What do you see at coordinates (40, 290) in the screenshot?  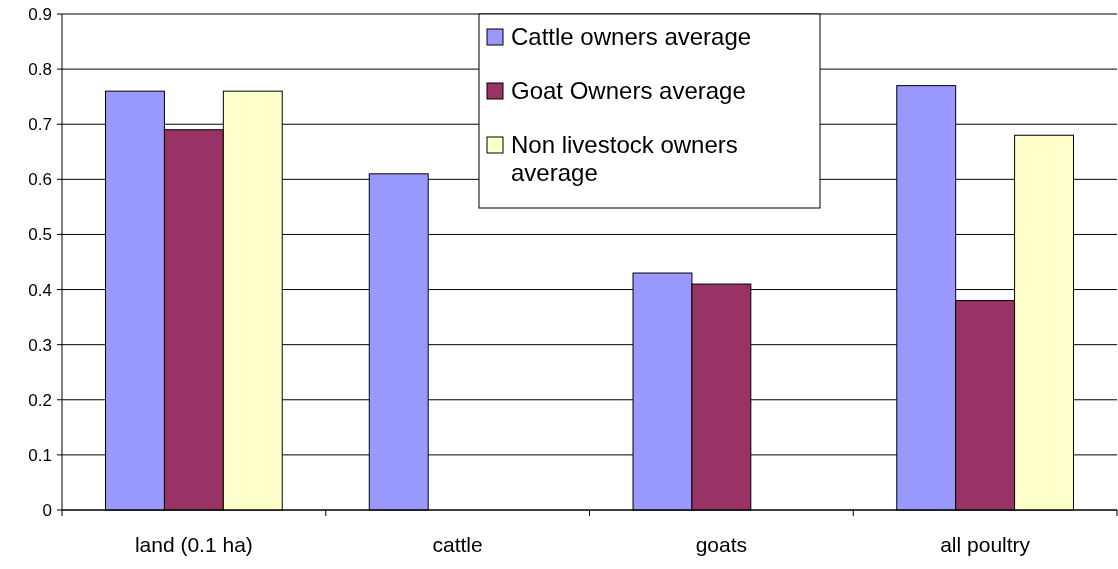 I see `y-tick-label: 0.4` at bounding box center [40, 290].